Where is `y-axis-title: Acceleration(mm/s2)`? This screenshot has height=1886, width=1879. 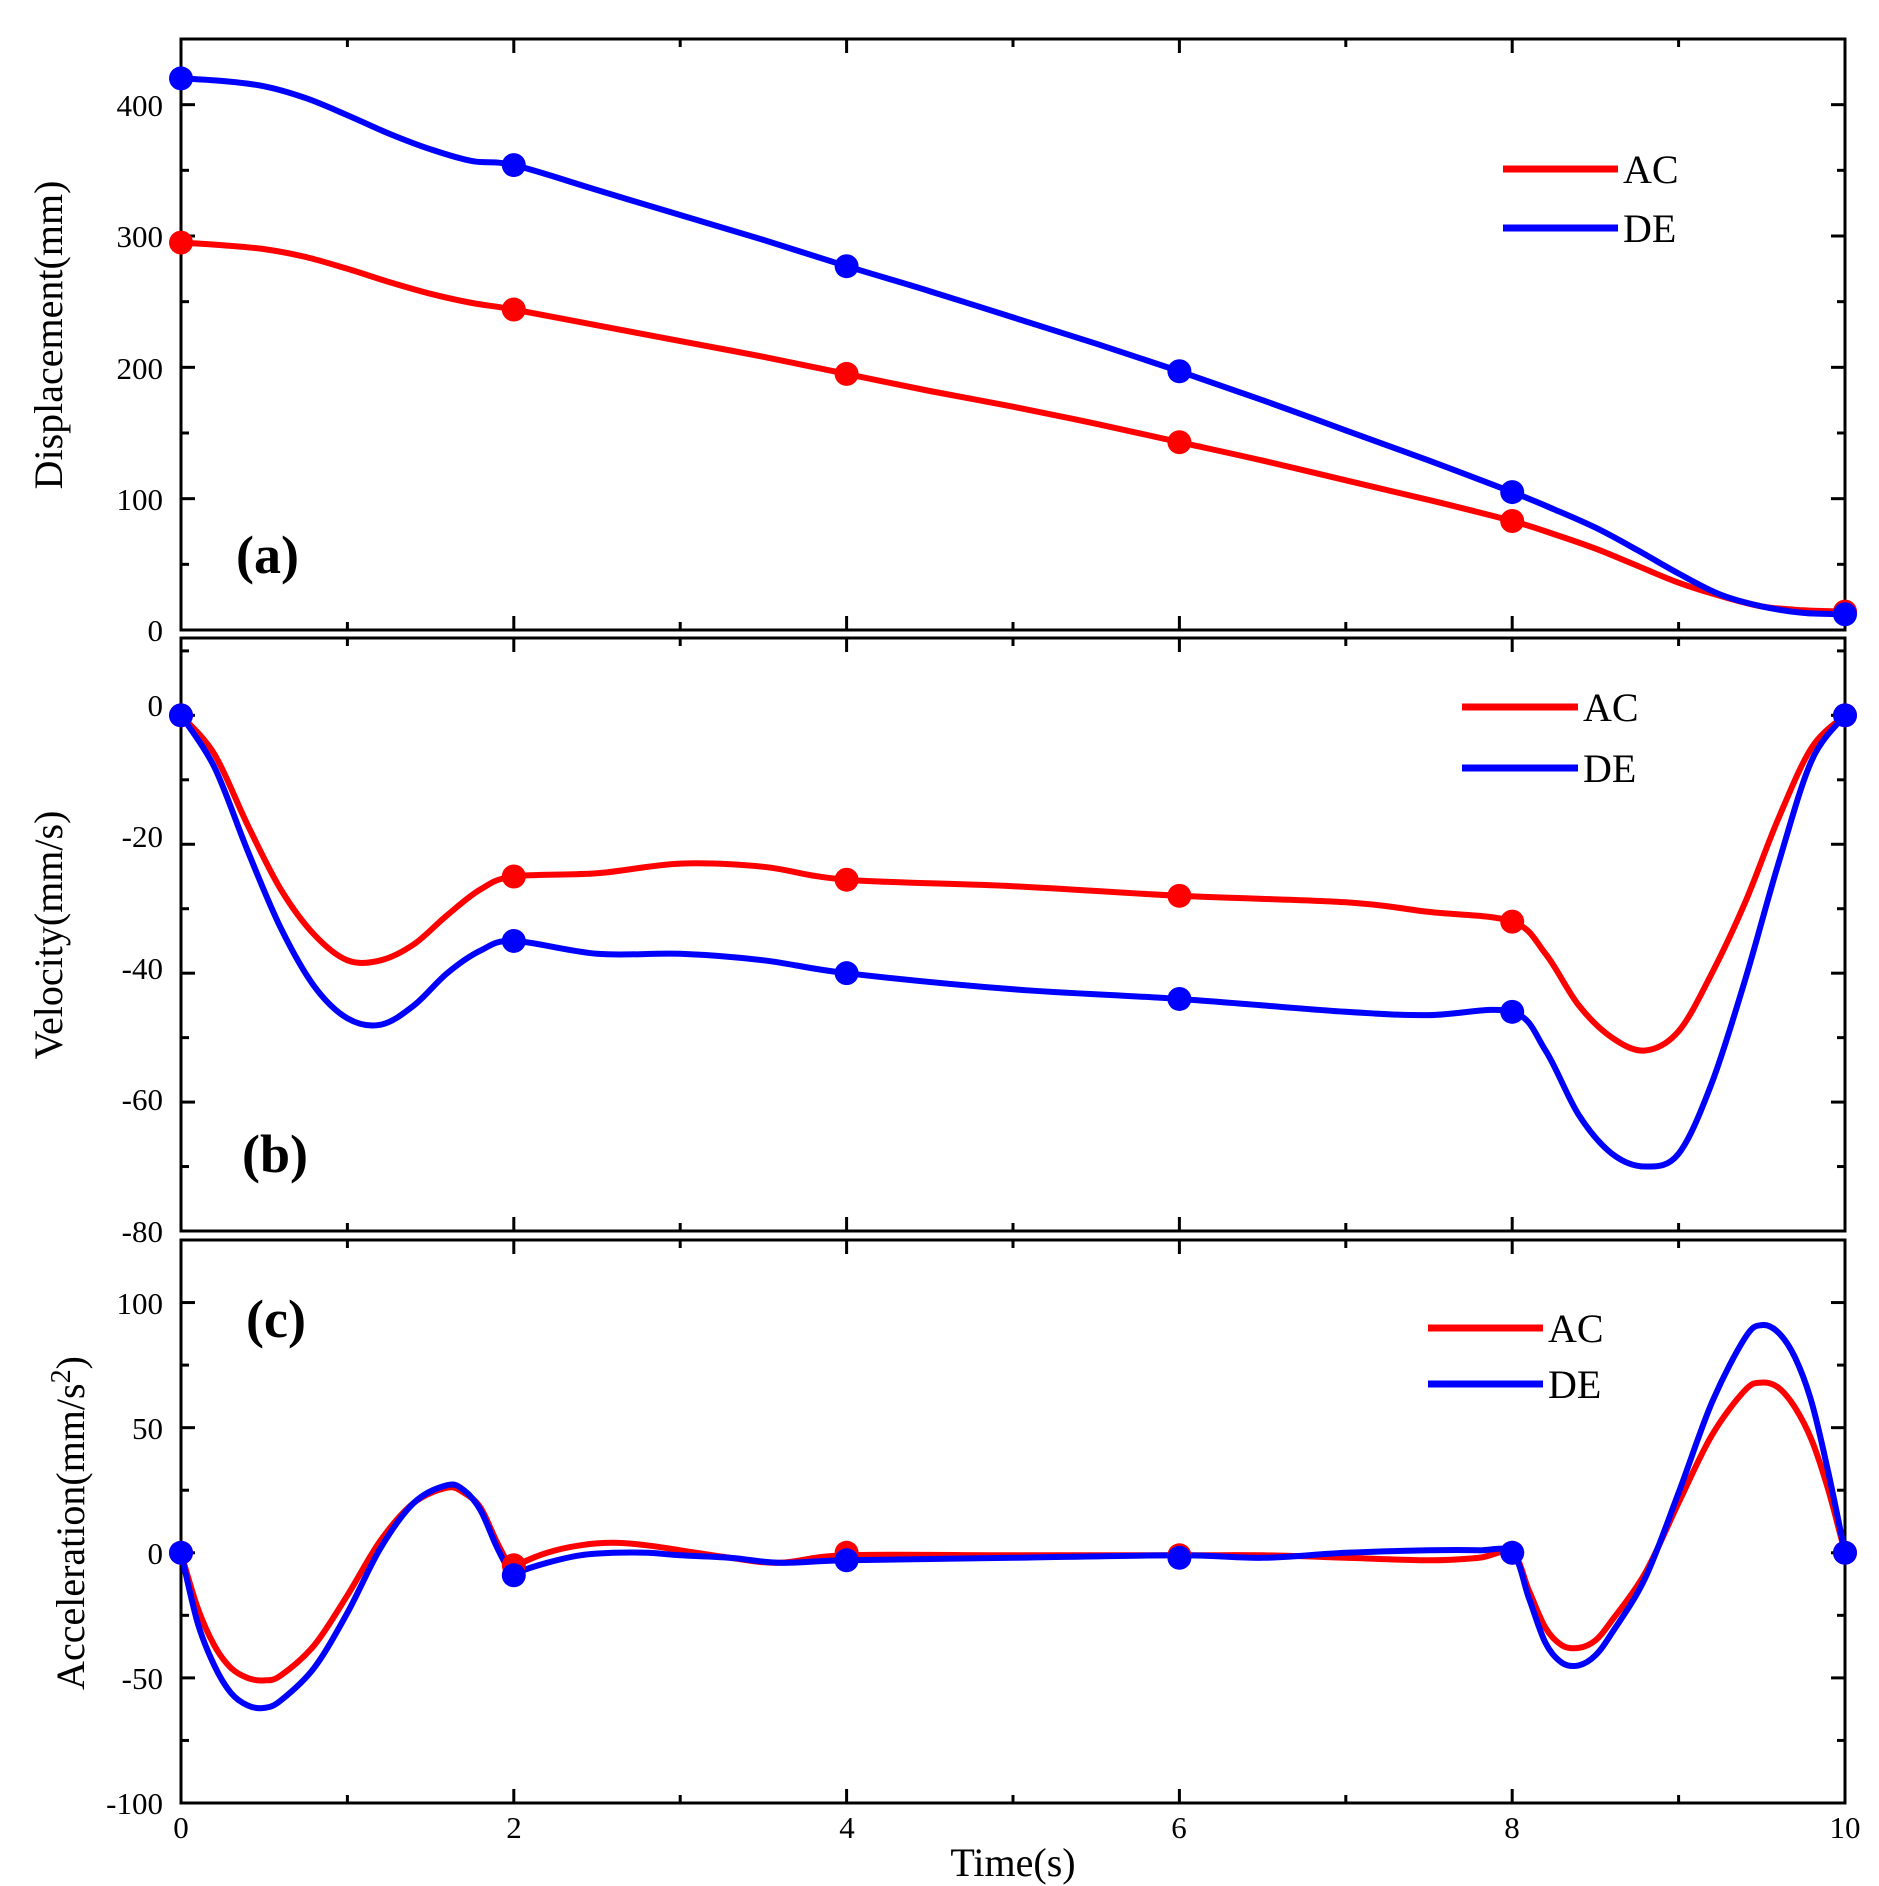
y-axis-title: Acceleration(mm/s2) is located at coordinates (69, 1523).